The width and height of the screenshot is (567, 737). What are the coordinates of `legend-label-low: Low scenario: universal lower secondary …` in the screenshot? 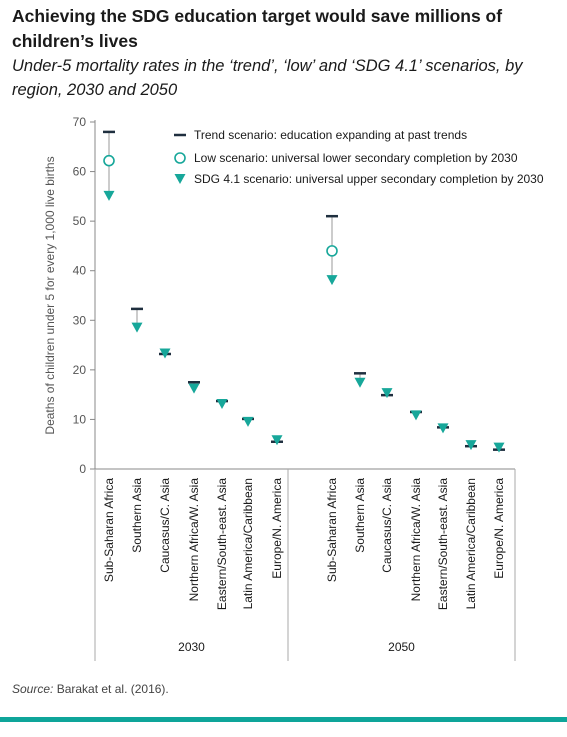 It's located at (356, 158).